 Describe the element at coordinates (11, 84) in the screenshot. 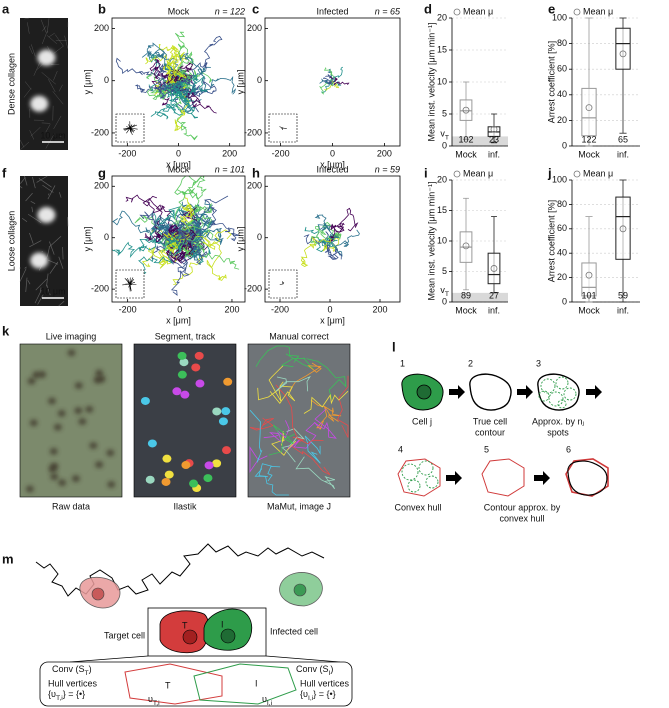

I see `image-label: Dense collagen` at that location.